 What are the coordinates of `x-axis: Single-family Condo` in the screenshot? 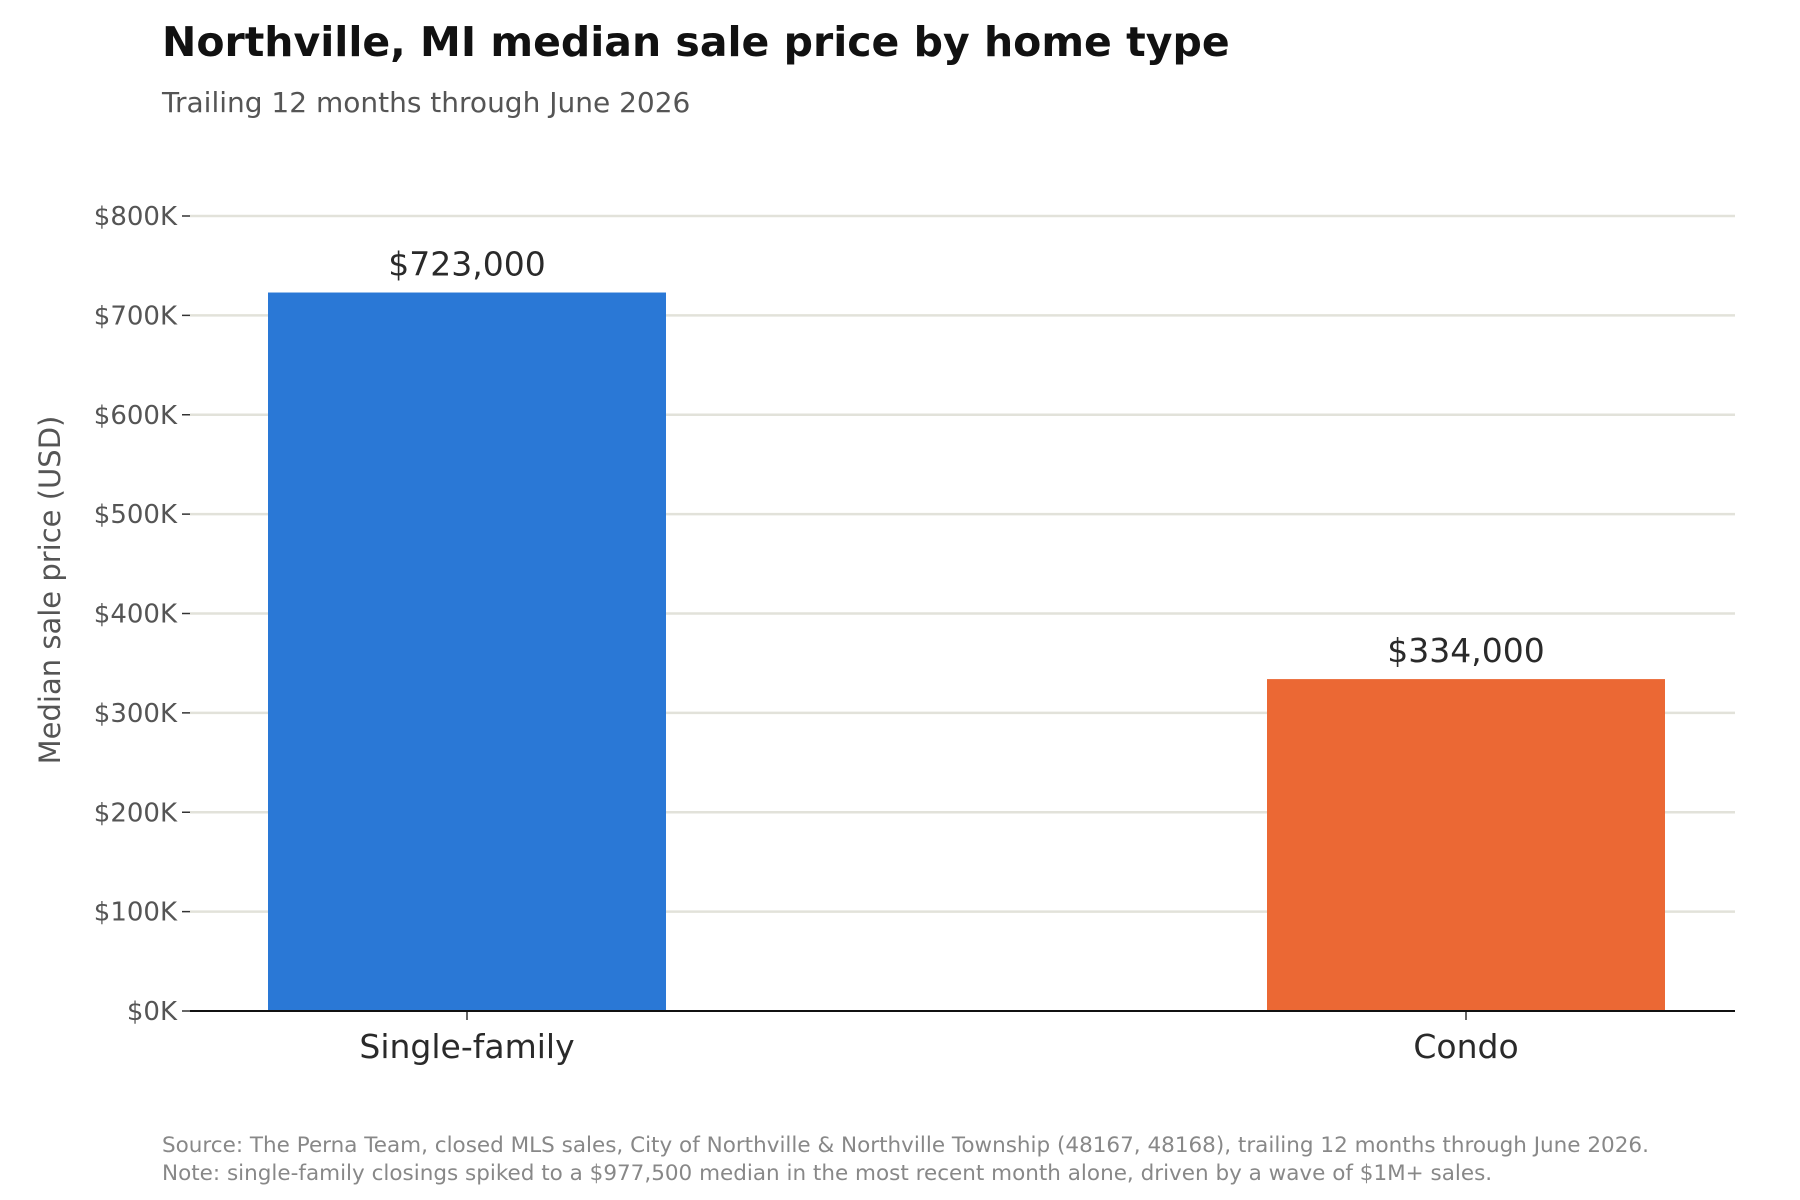 It's located at (962, 1038).